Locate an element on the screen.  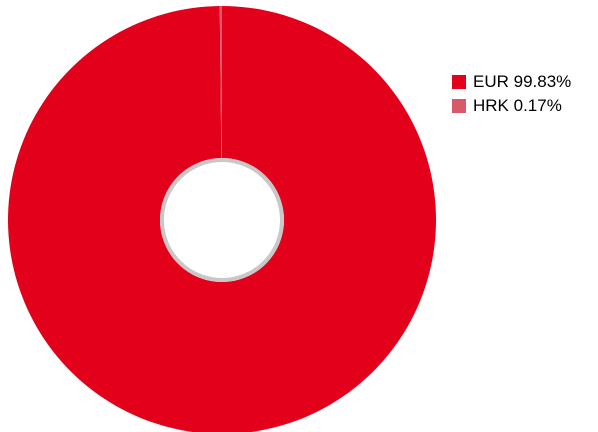
legend: EUR 99.83% HRK 0.17% is located at coordinates (511, 94).